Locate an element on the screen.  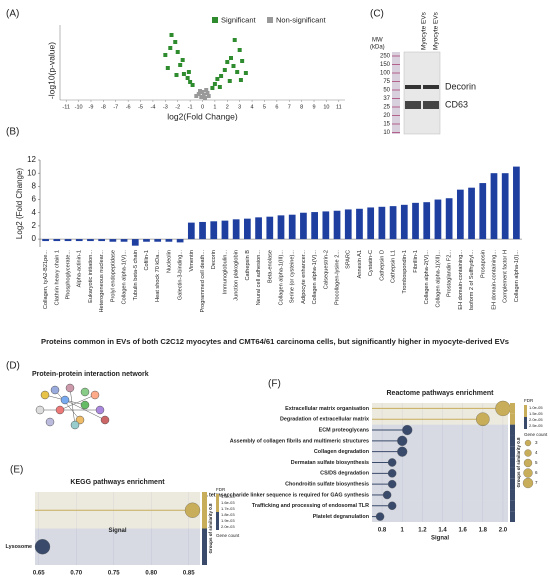
y-tick-label: 12 is located at coordinates (31, 159).